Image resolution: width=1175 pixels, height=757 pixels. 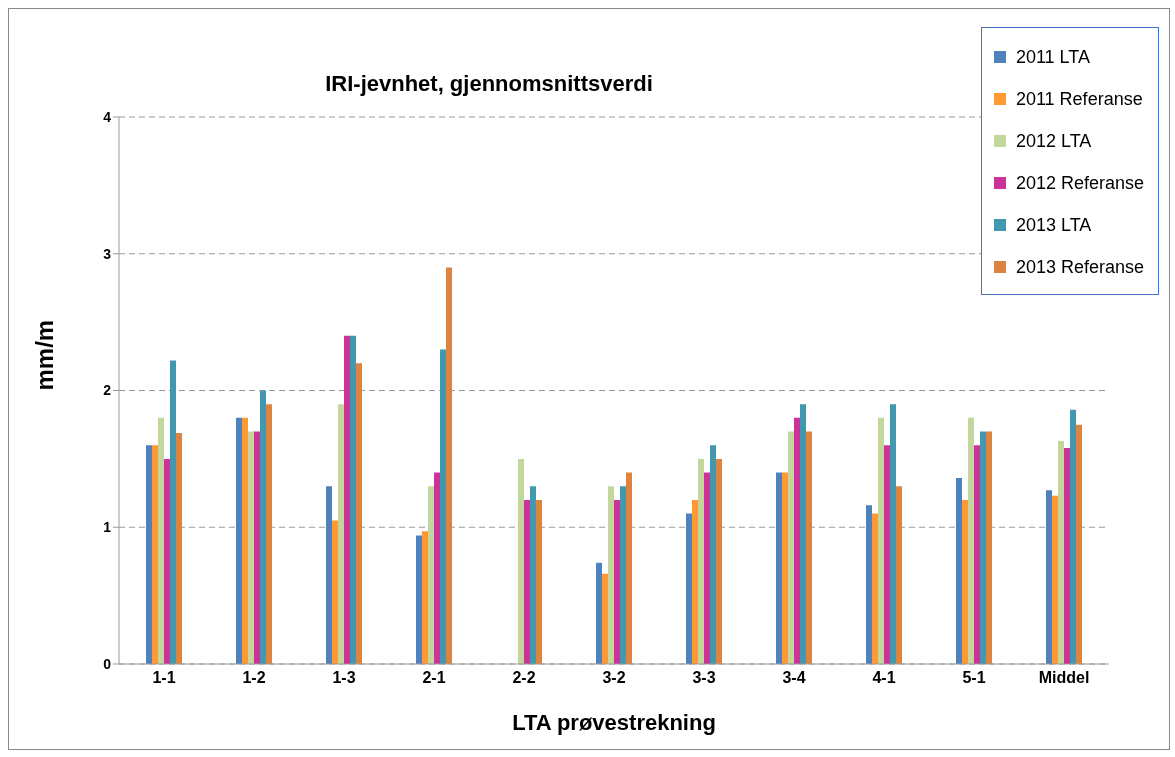 I want to click on legend-label: 2013 Referanse, so click(x=1079, y=267).